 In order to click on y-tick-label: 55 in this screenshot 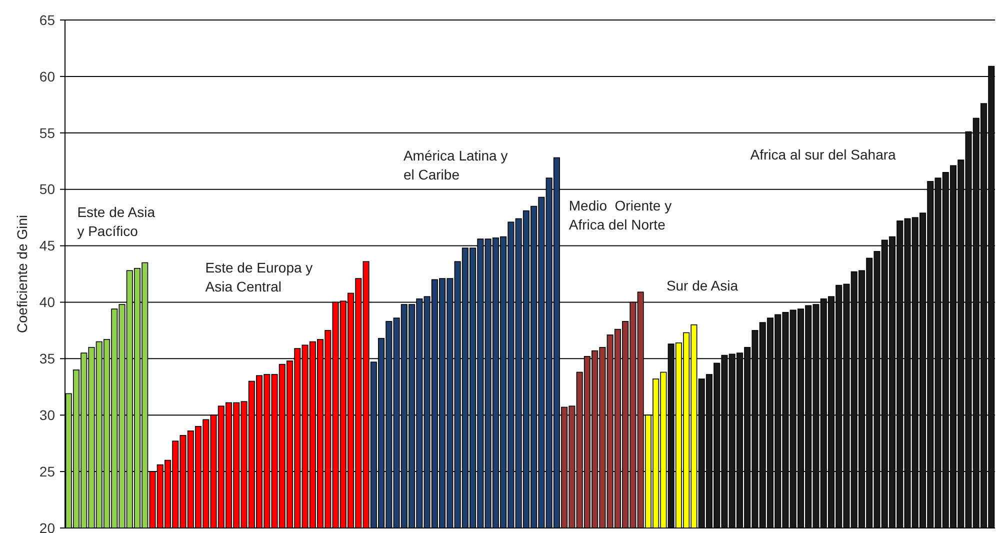, I will do `click(47, 132)`.